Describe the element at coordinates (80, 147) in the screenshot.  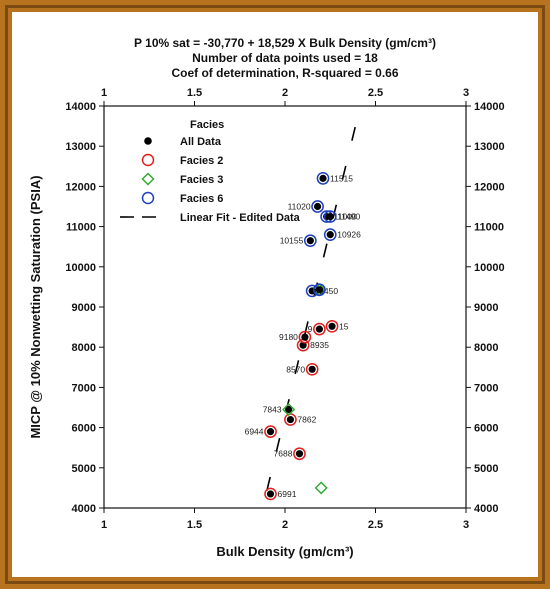
I see `y-tick-label-left: 13000` at that location.